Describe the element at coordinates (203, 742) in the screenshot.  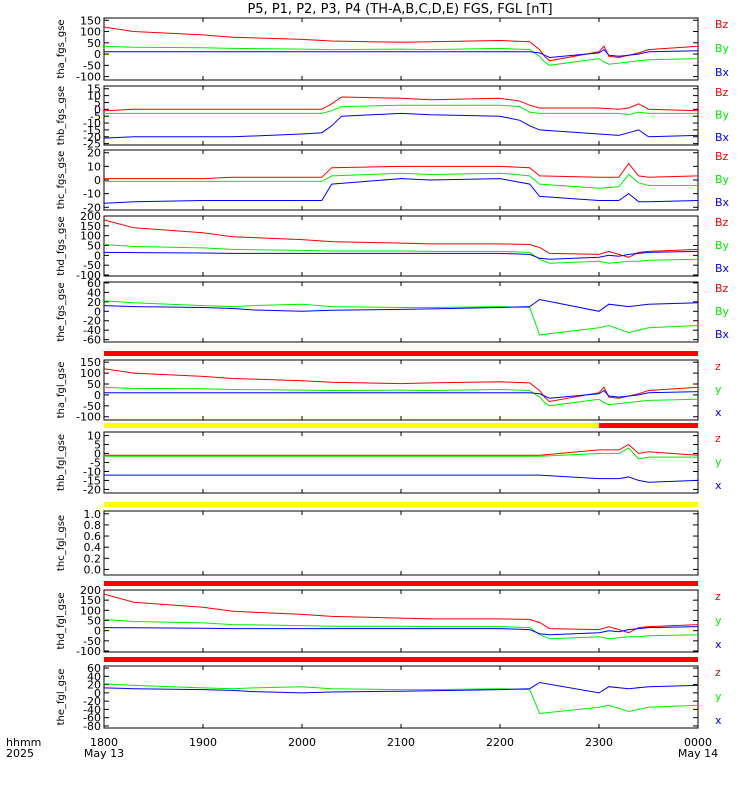
I see `x-tick-label: 1900` at that location.